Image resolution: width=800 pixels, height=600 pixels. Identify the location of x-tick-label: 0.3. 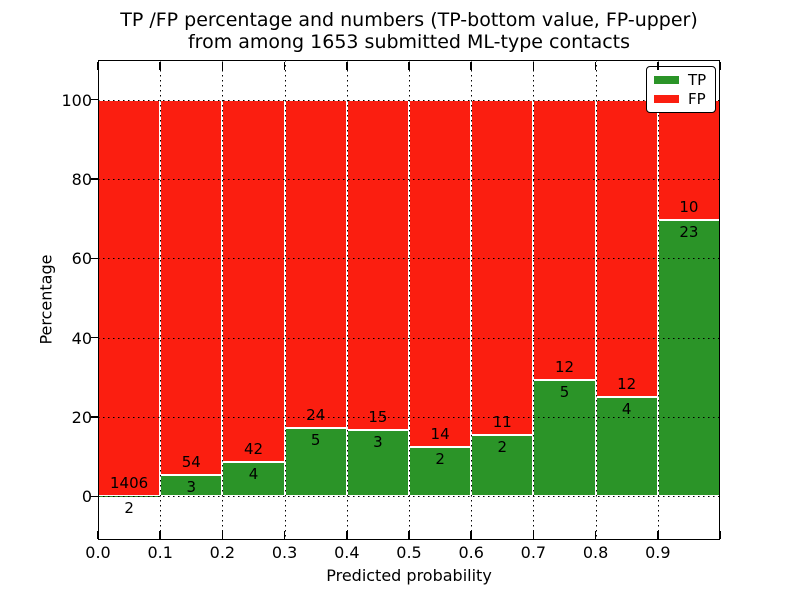
(284, 552).